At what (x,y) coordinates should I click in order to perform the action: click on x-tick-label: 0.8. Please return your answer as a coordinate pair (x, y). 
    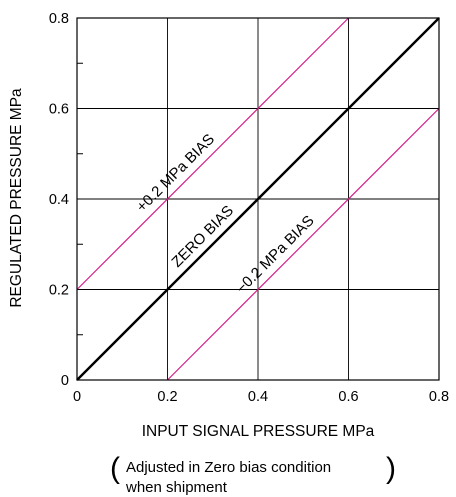
    Looking at the image, I should click on (439, 397).